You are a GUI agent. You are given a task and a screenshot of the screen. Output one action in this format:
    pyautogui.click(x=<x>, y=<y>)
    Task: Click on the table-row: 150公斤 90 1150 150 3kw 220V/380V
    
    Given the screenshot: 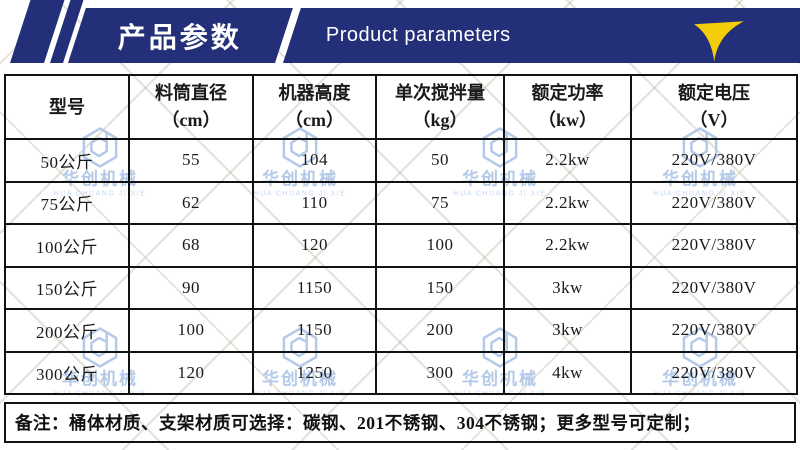 What is the action you would take?
    pyautogui.click(x=401, y=287)
    